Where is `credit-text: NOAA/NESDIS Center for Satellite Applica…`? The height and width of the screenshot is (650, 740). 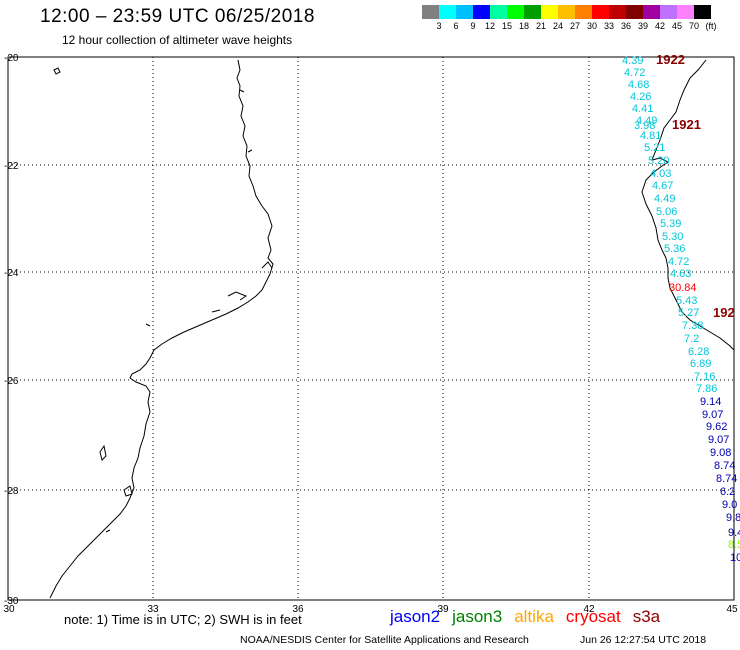
credit-text: NOAA/NESDIS Center for Satellite Applica… is located at coordinates (384, 640).